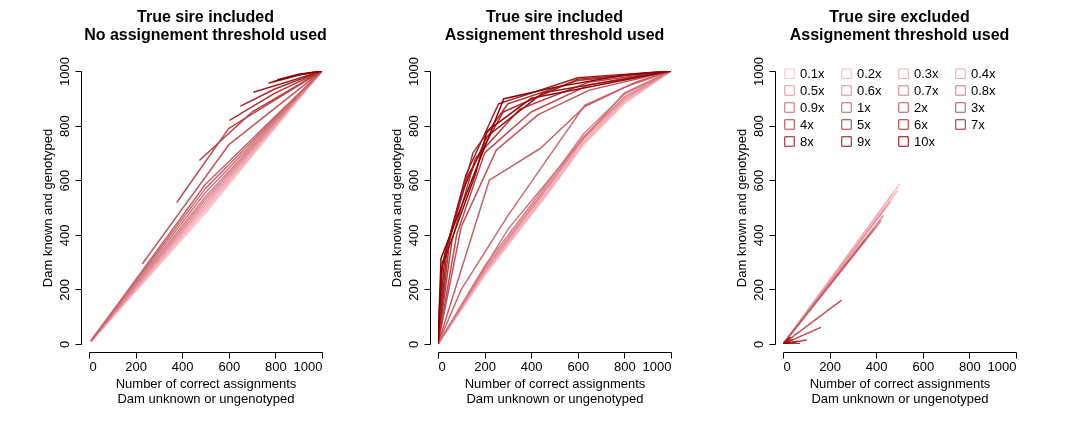 The width and height of the screenshot is (1076, 427). I want to click on legend-label: 0.8x, so click(984, 90).